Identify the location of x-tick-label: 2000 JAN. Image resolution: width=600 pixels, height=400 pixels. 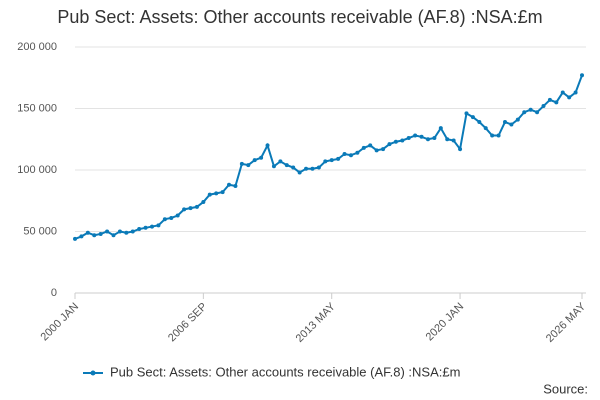
(60, 322).